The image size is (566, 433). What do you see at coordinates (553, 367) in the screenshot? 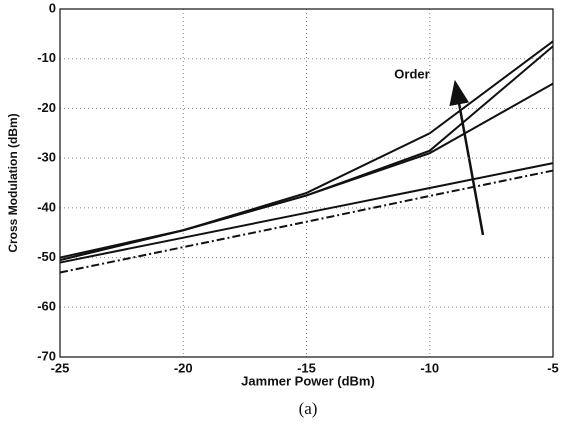
I see `x-tick-label: -5` at bounding box center [553, 367].